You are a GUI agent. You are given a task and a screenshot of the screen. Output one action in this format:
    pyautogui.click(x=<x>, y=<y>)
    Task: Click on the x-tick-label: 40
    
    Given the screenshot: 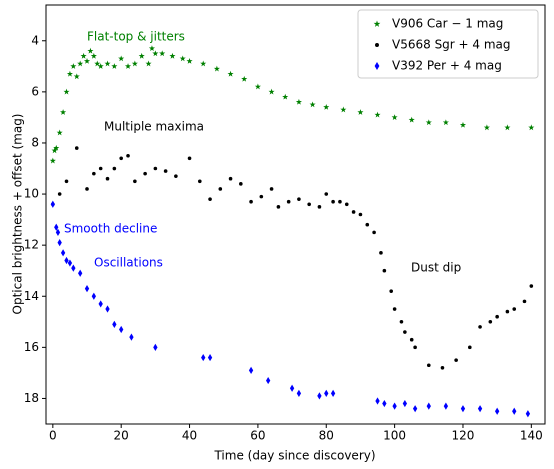 What is the action you would take?
    pyautogui.click(x=189, y=436)
    